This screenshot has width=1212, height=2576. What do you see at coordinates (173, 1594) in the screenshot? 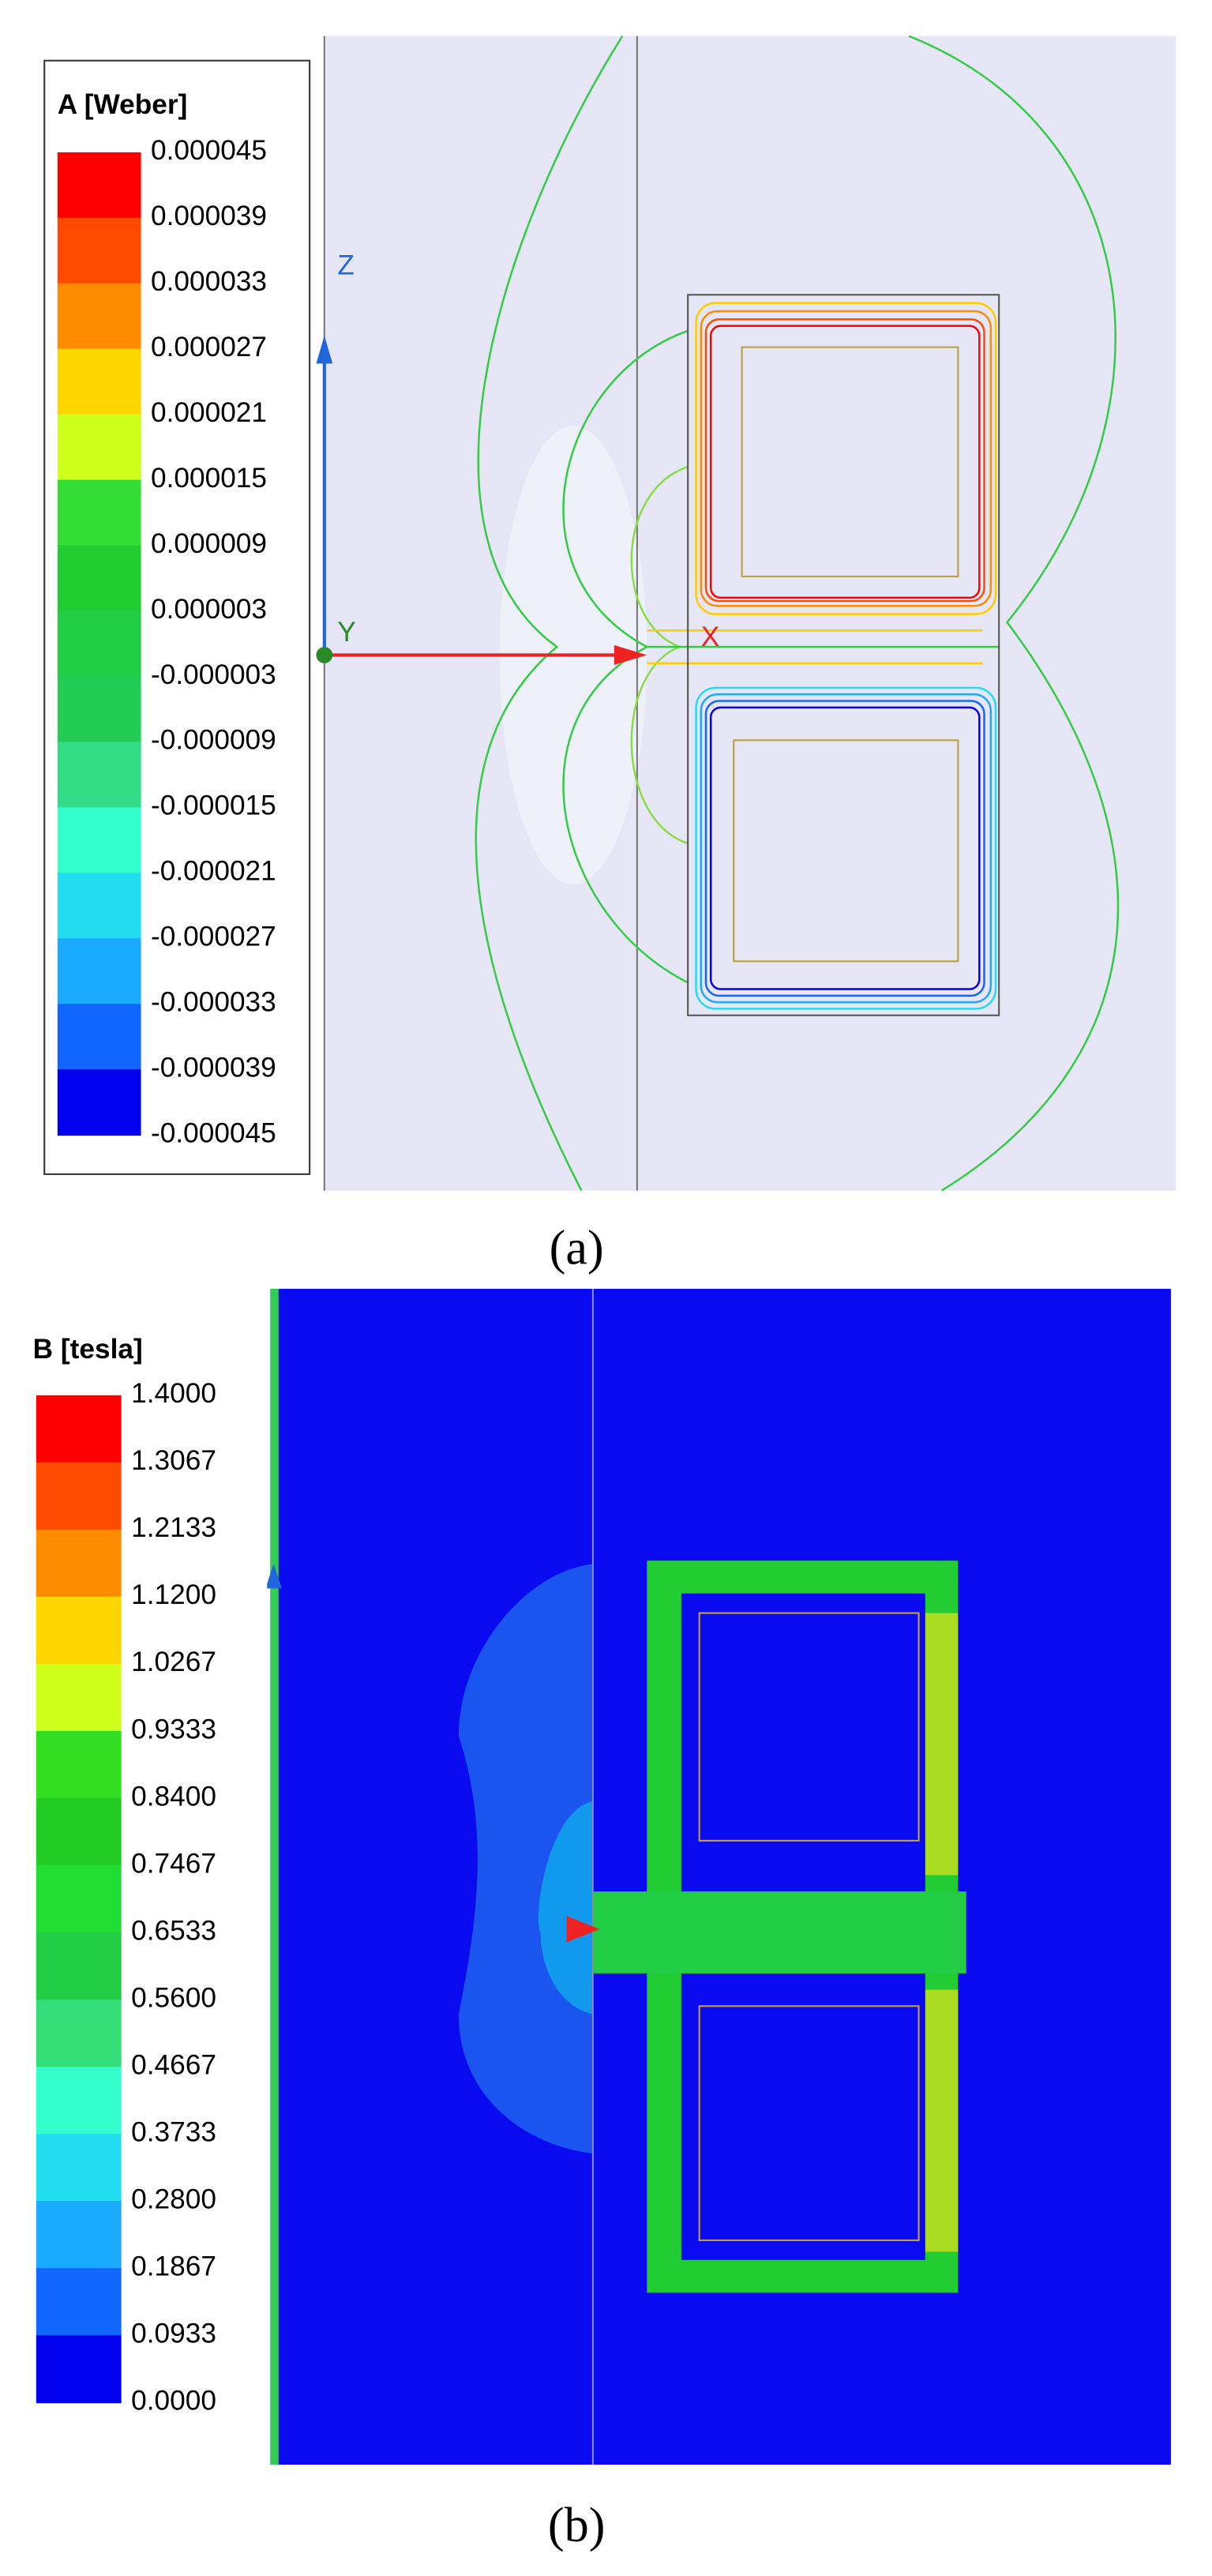
I see `legend-label: 1.1200` at bounding box center [173, 1594].